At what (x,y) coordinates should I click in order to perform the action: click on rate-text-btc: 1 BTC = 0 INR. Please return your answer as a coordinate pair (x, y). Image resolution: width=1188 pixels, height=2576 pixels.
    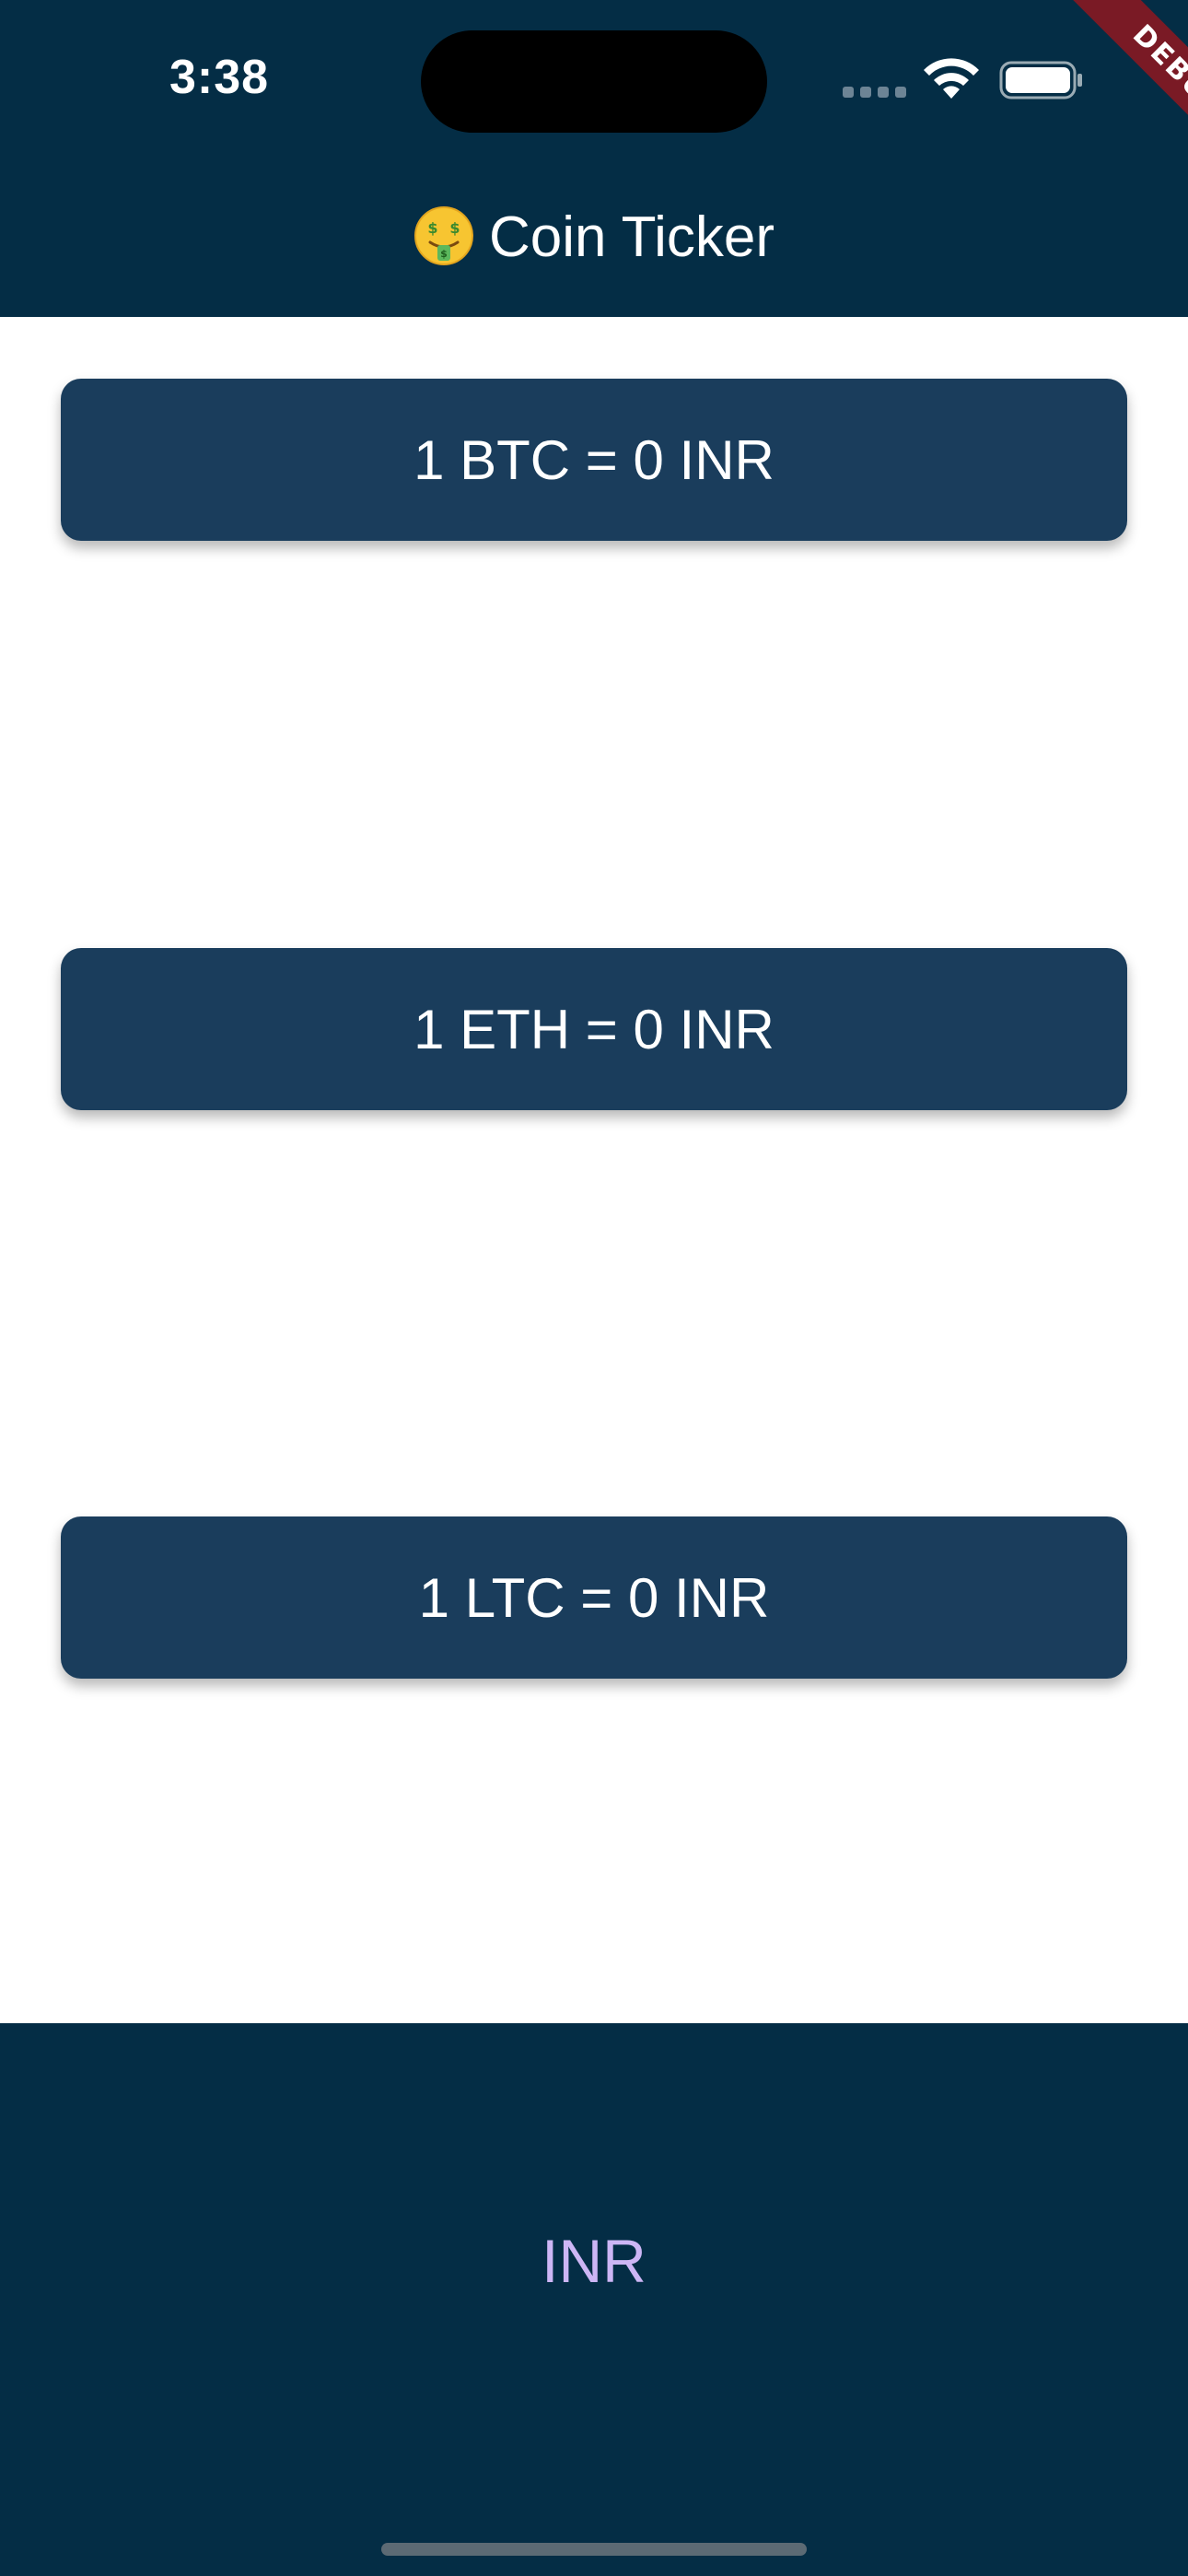
    Looking at the image, I should click on (594, 459).